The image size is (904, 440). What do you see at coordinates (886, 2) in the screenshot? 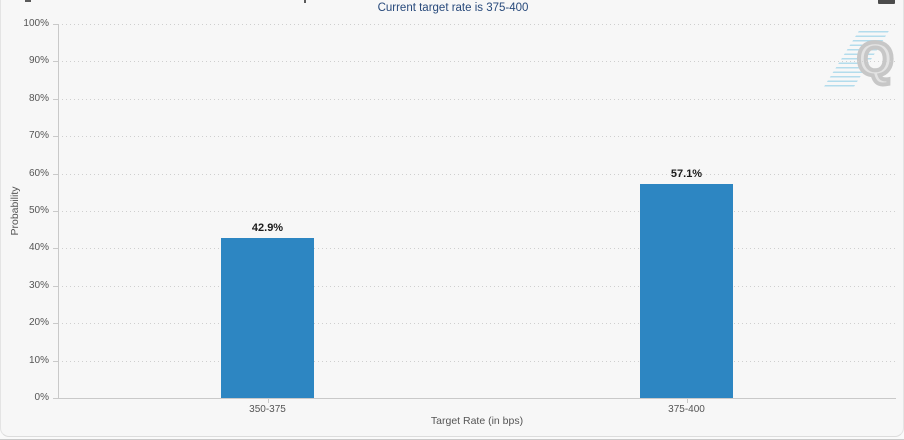
I see `hamburger-menu-icon` at bounding box center [886, 2].